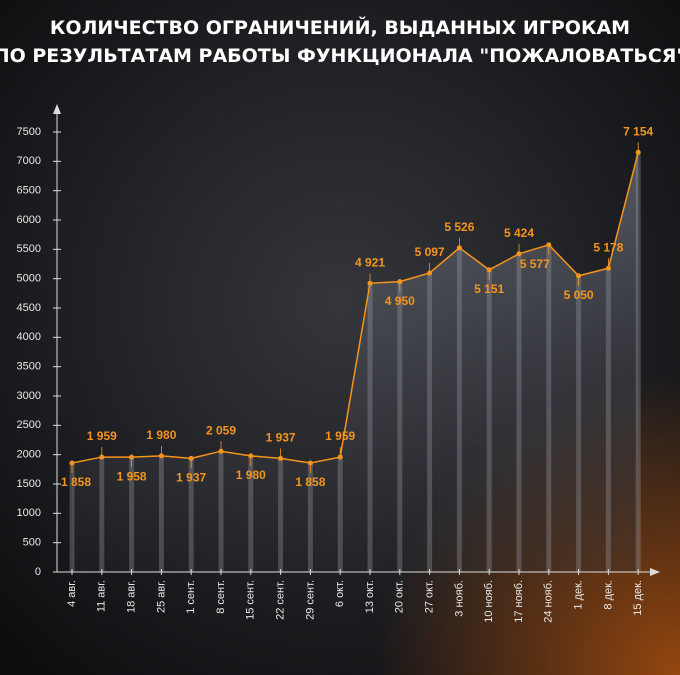  Describe the element at coordinates (29, 161) in the screenshot. I see `y-tick-label: 7000` at that location.